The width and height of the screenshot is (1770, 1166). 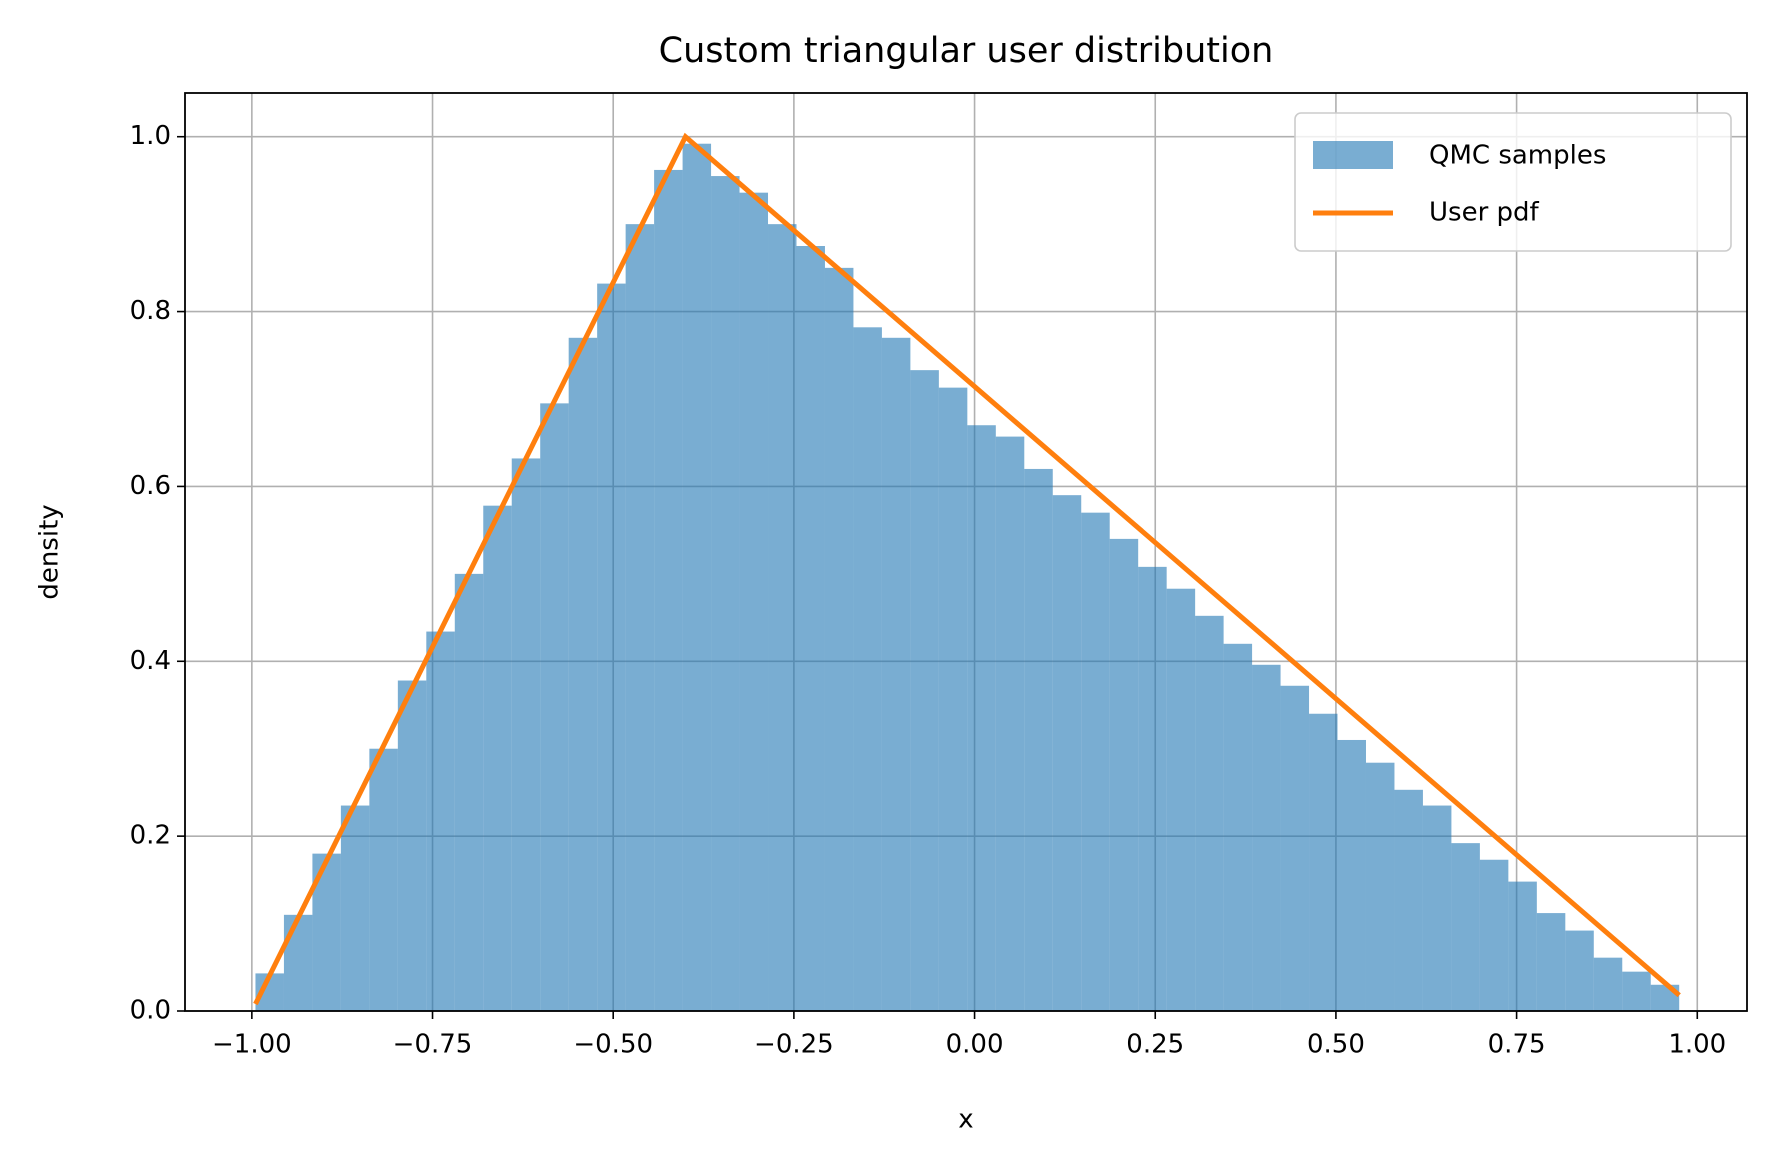 What do you see at coordinates (1697, 1045) in the screenshot?
I see `x-tick-label: 1.00` at bounding box center [1697, 1045].